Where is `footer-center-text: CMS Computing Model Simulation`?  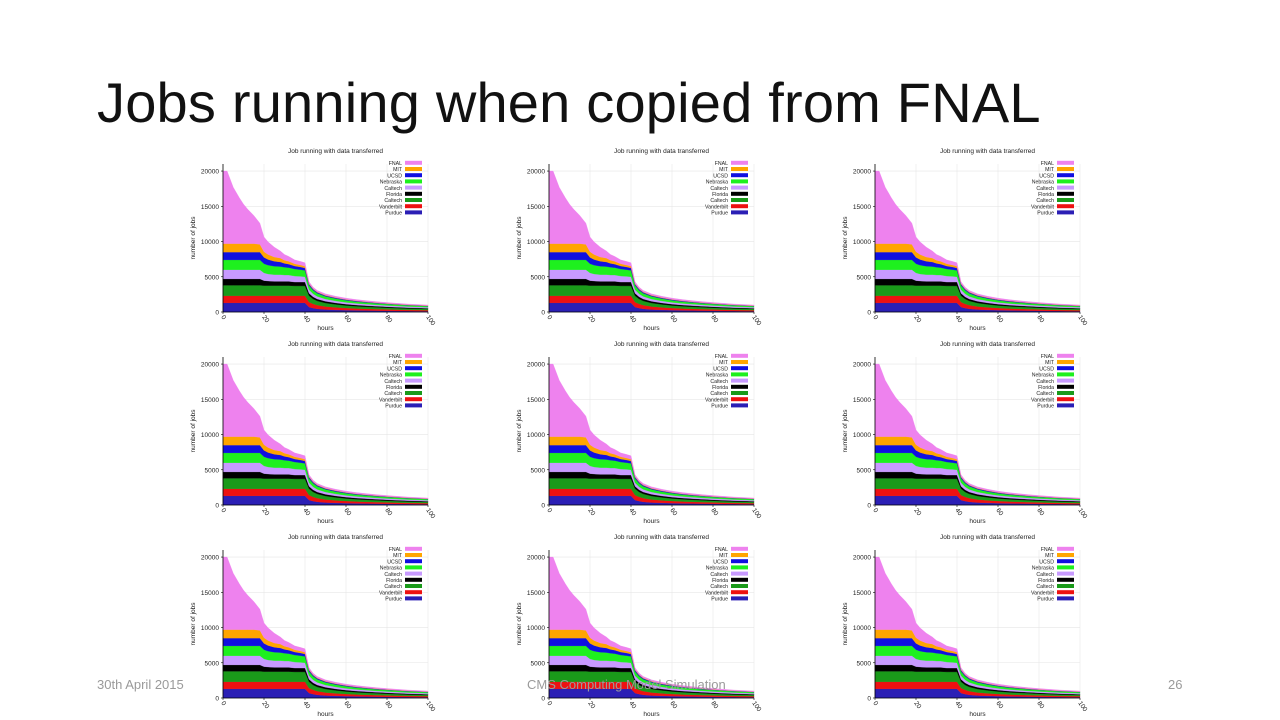
footer-center-text: CMS Computing Model Simulation is located at coordinates (626, 684).